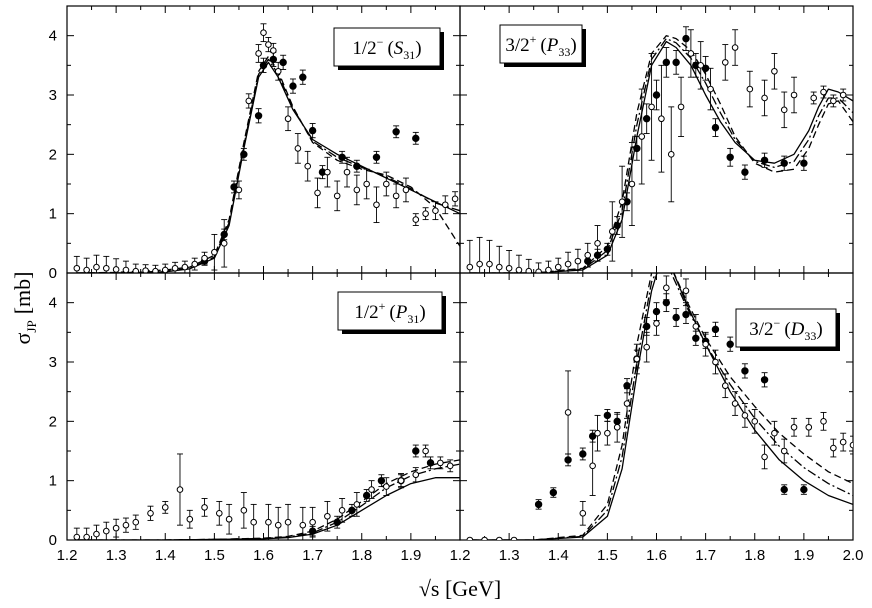  I want to click on panel-label-part: 1/2, so click(364, 48).